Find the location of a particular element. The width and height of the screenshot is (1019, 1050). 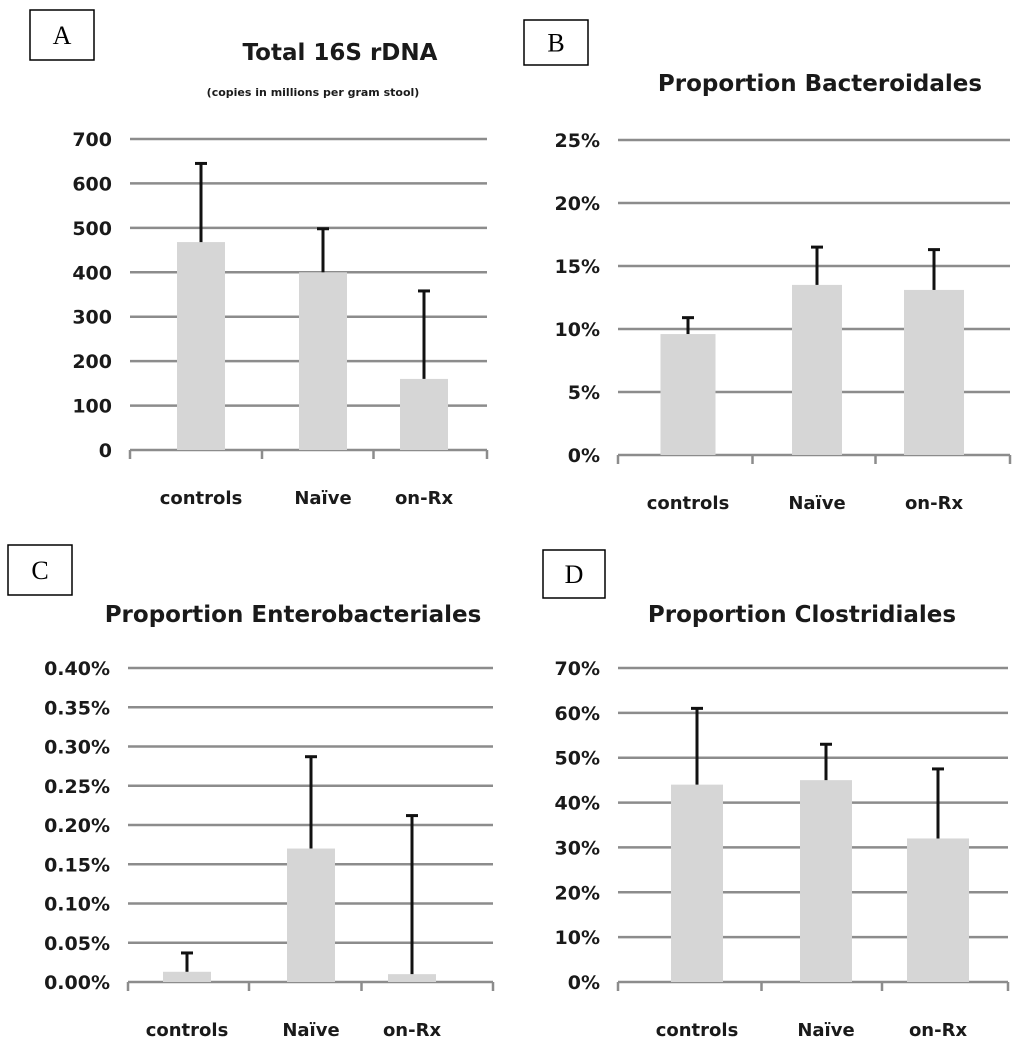

chart-title: Total 16S rDNA is located at coordinates (340, 53).